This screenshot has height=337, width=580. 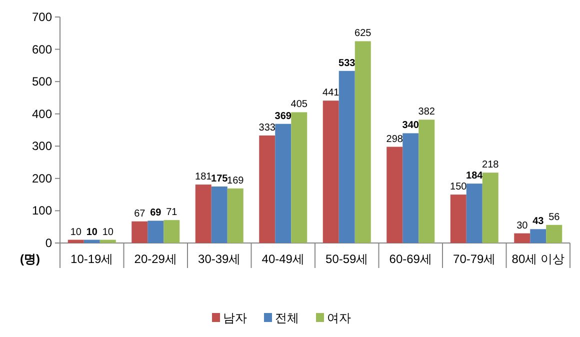 I want to click on data-label: 625, so click(x=363, y=34).